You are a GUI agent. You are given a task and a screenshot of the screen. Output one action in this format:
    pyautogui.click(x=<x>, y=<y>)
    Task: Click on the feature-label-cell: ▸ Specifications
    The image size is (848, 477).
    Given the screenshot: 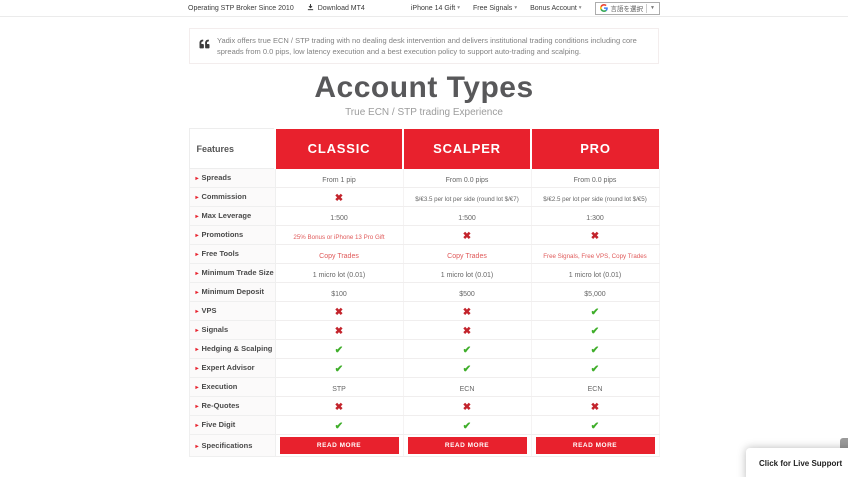 What is the action you would take?
    pyautogui.click(x=232, y=445)
    